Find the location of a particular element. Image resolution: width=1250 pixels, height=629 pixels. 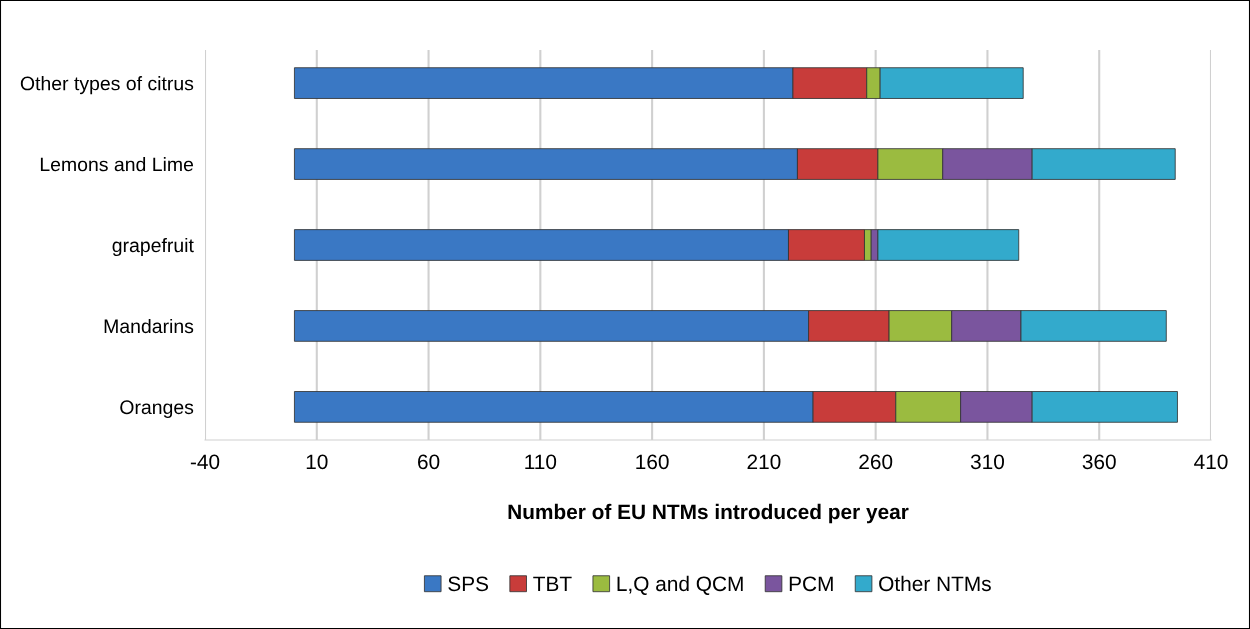

x-tick-label: 360 is located at coordinates (1099, 462).